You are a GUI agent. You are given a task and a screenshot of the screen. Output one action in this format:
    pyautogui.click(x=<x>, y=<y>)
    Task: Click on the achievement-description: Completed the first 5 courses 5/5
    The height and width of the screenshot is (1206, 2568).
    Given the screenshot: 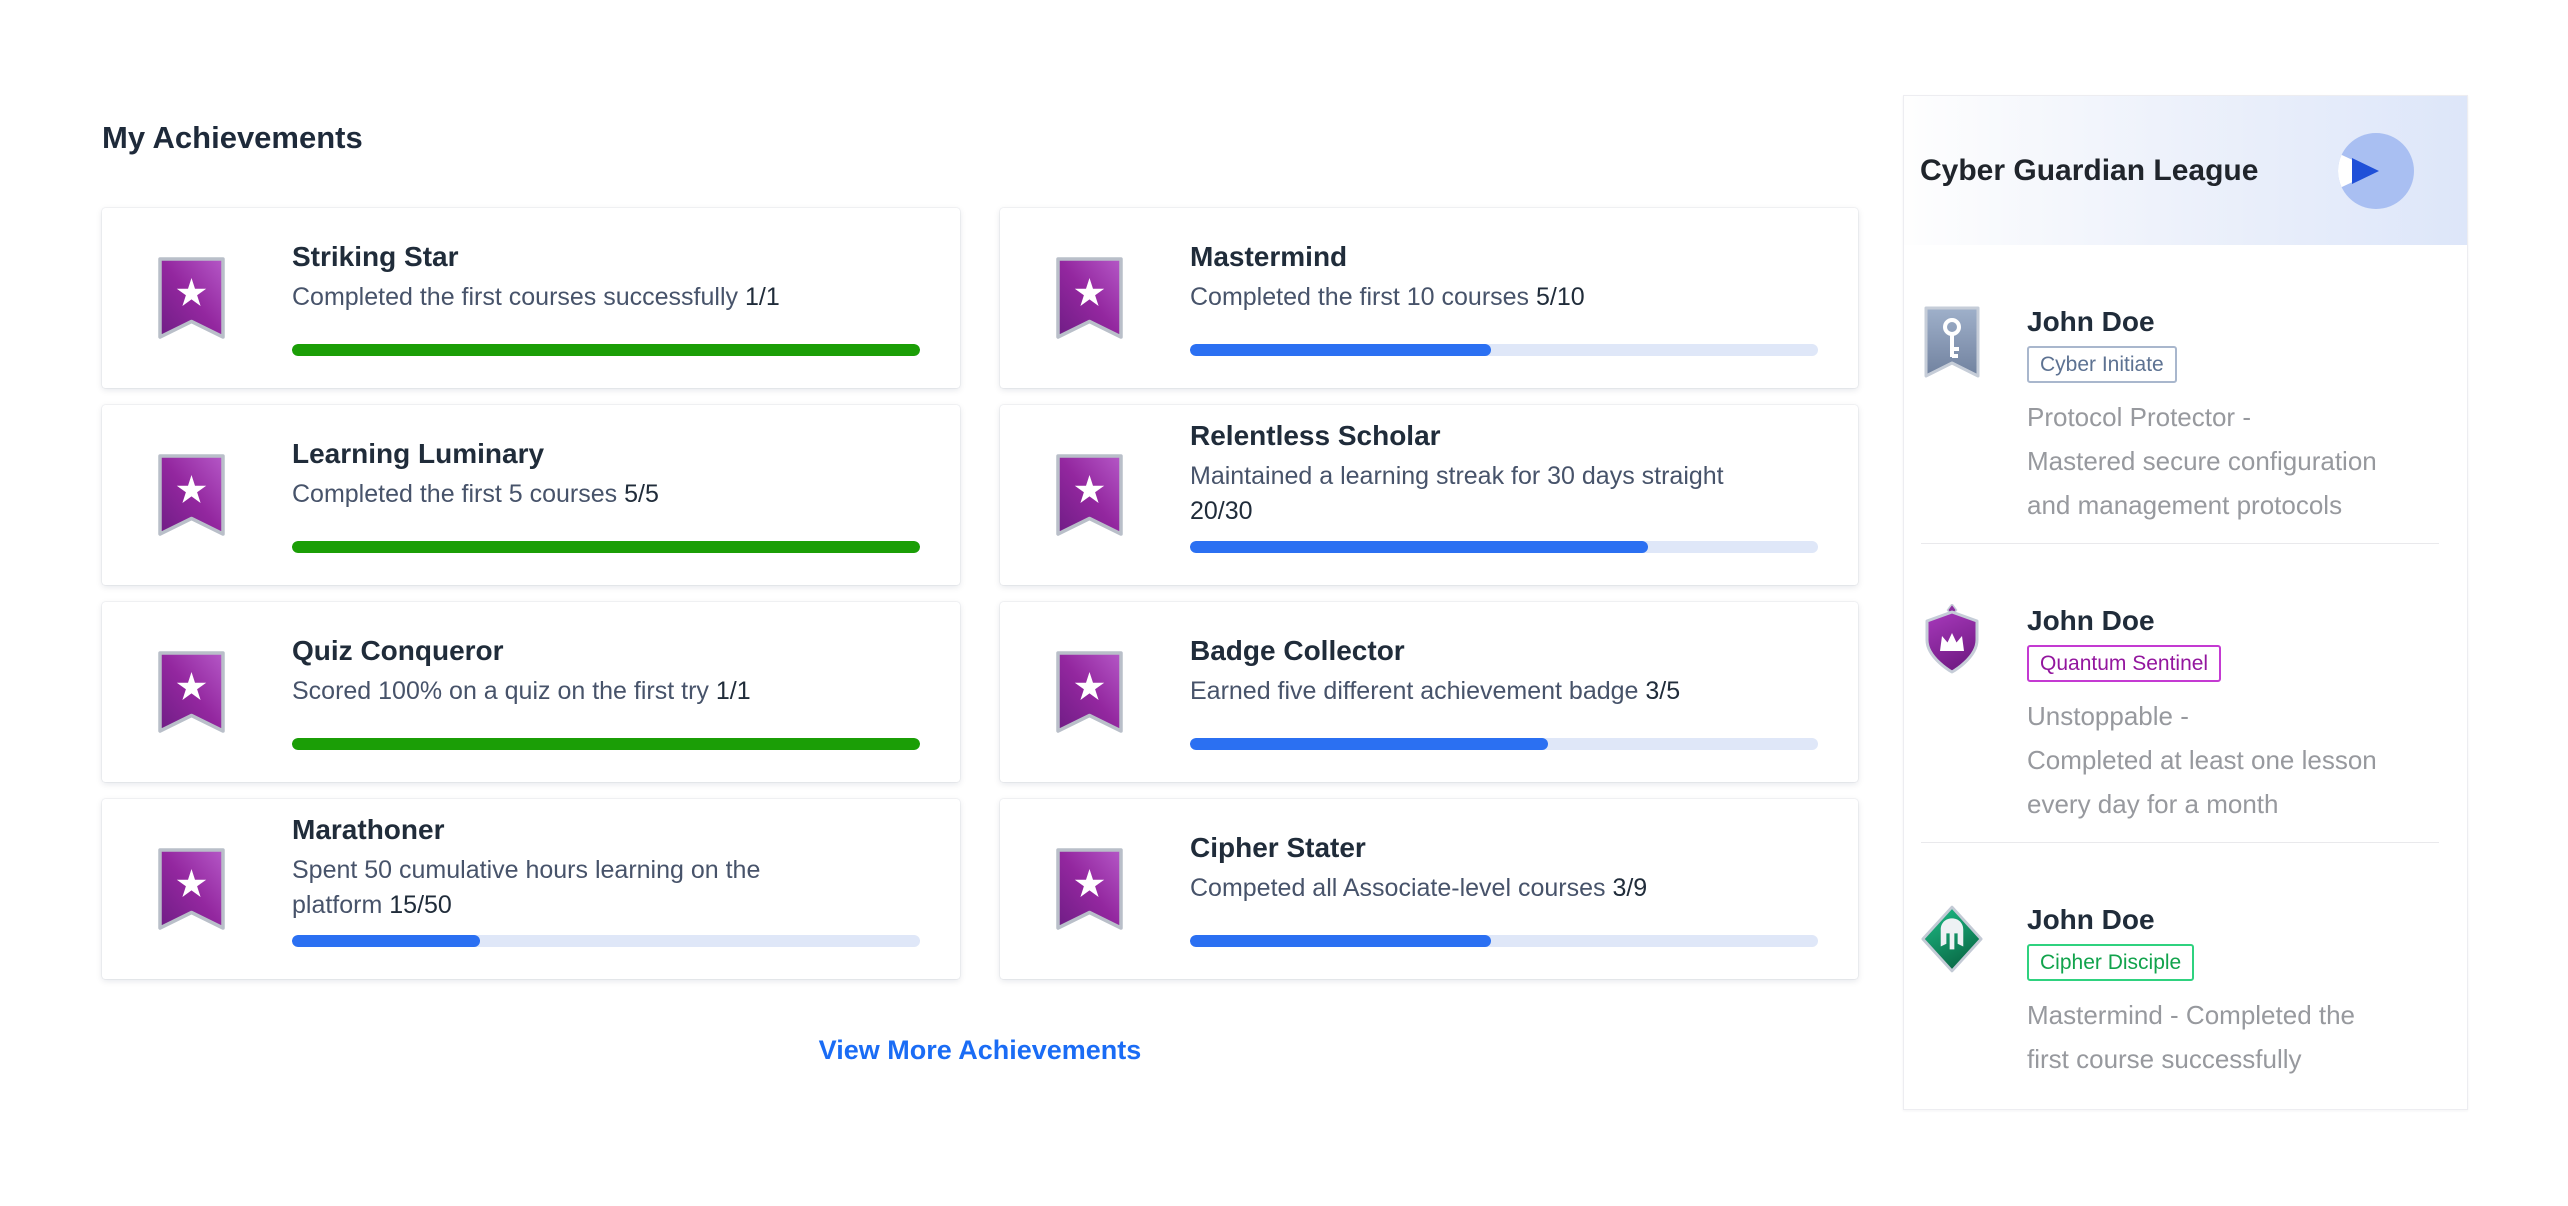 What is the action you would take?
    pyautogui.click(x=475, y=493)
    